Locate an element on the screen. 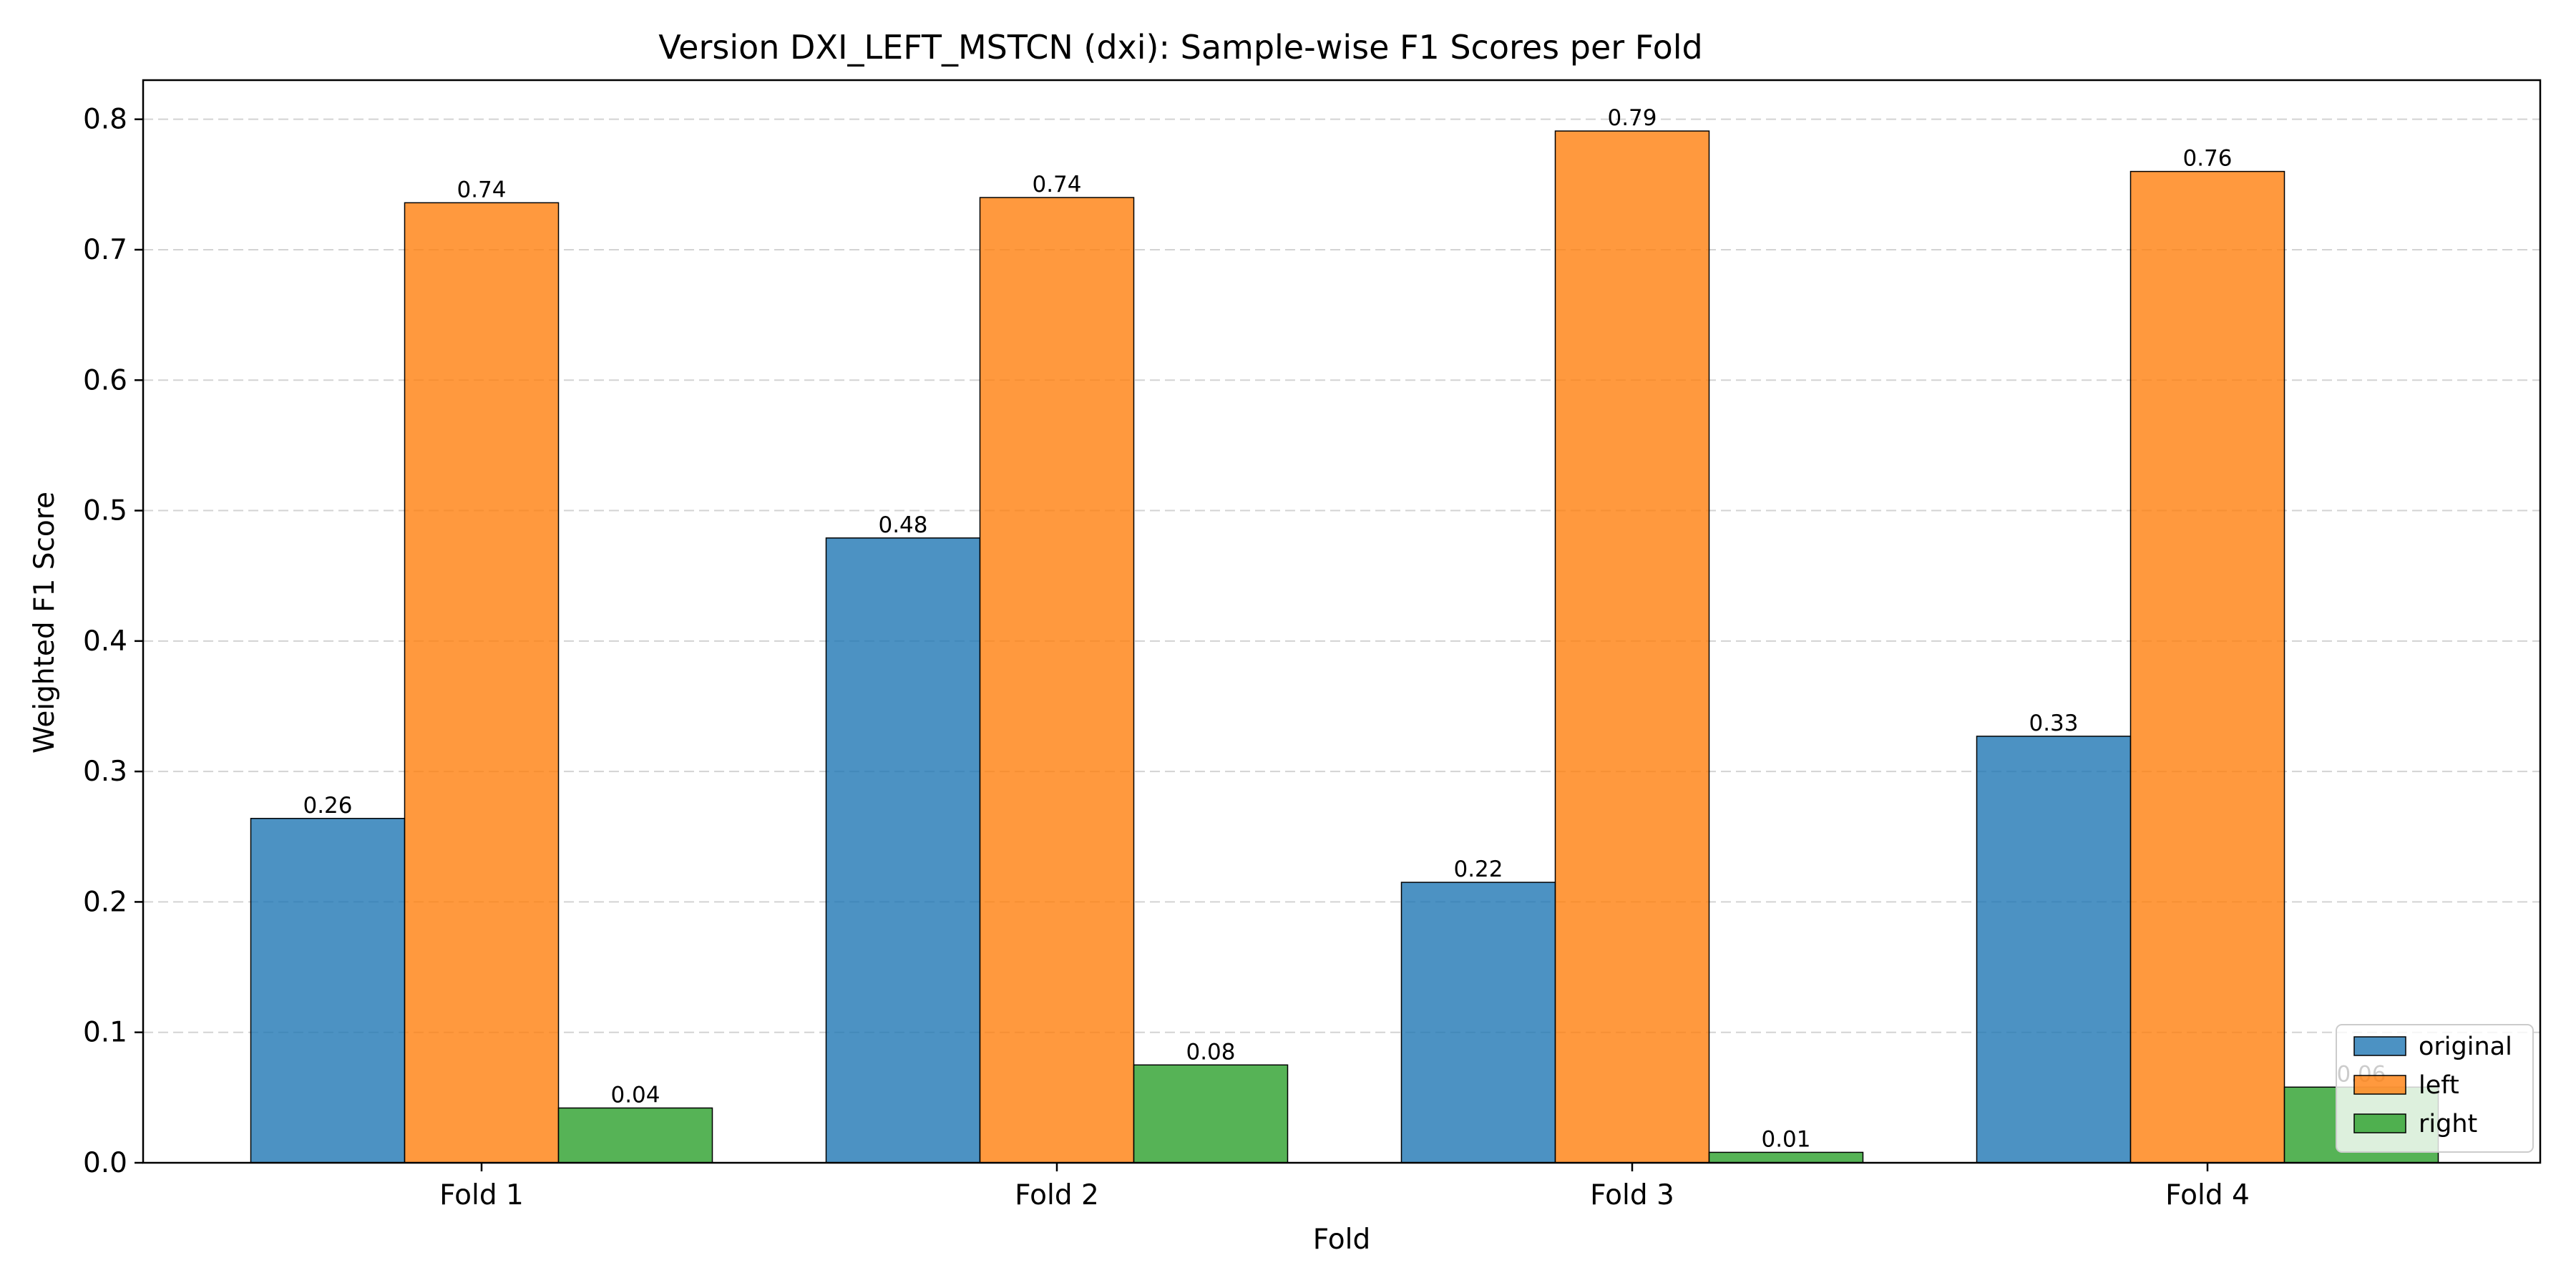 Image resolution: width=2576 pixels, height=1288 pixels. y-tick-label: 0.3 is located at coordinates (105, 772).